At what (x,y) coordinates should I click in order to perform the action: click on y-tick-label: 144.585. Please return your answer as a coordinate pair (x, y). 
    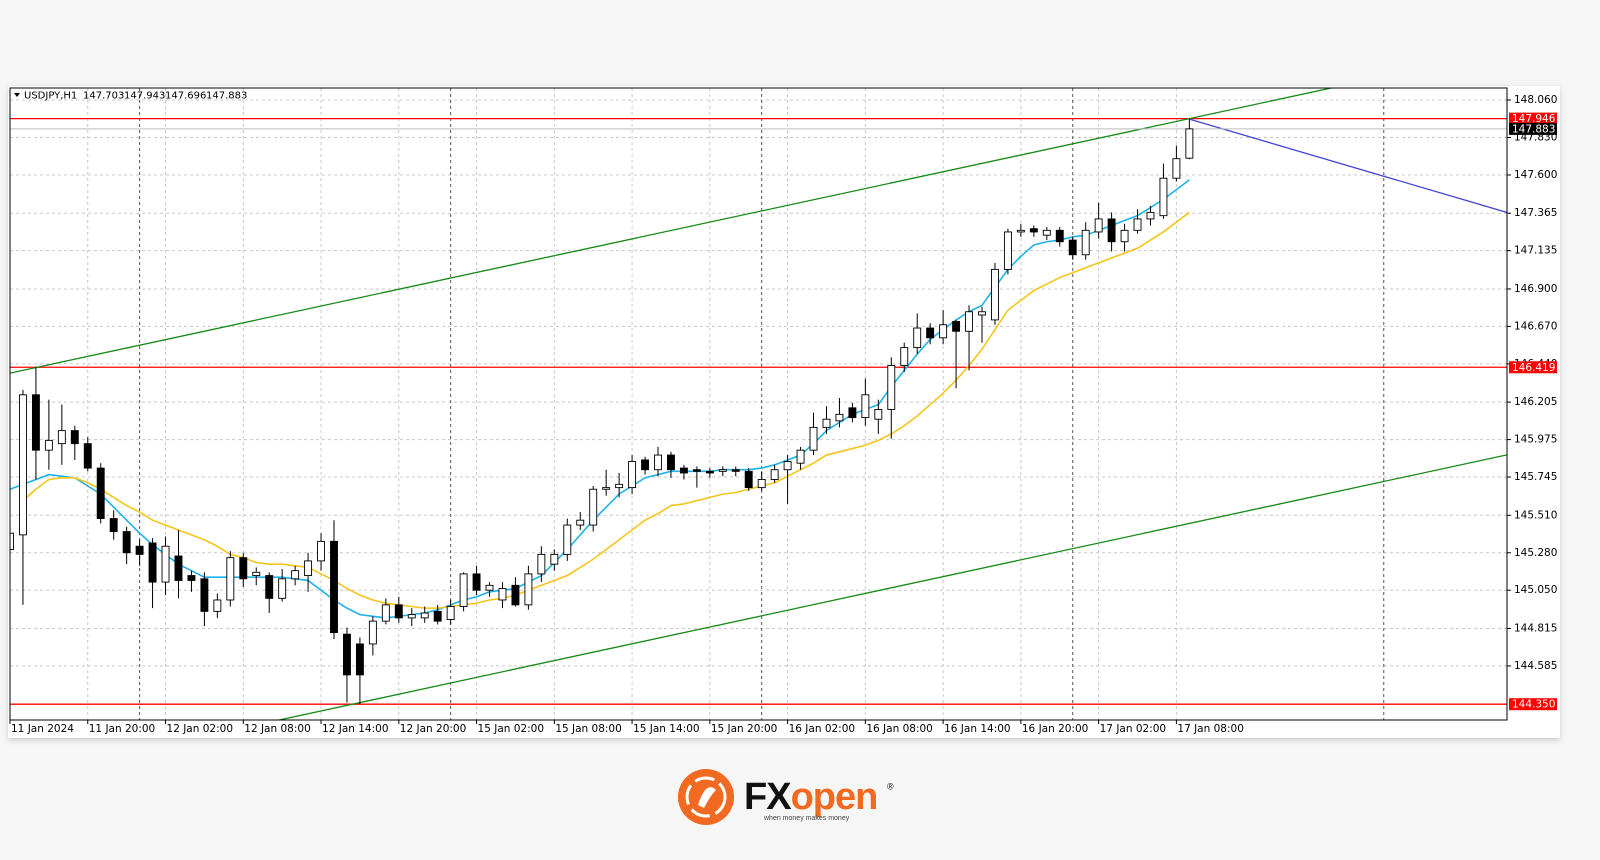
    Looking at the image, I should click on (1535, 666).